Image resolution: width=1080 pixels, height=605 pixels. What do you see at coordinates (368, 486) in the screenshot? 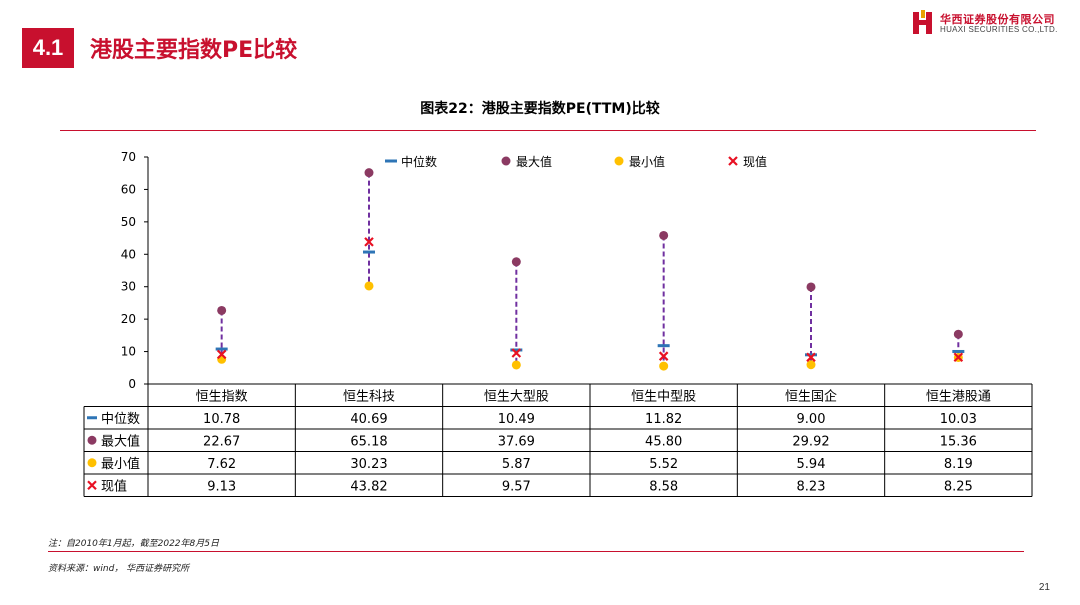
I see `table-value-cell: 43.82` at bounding box center [368, 486].